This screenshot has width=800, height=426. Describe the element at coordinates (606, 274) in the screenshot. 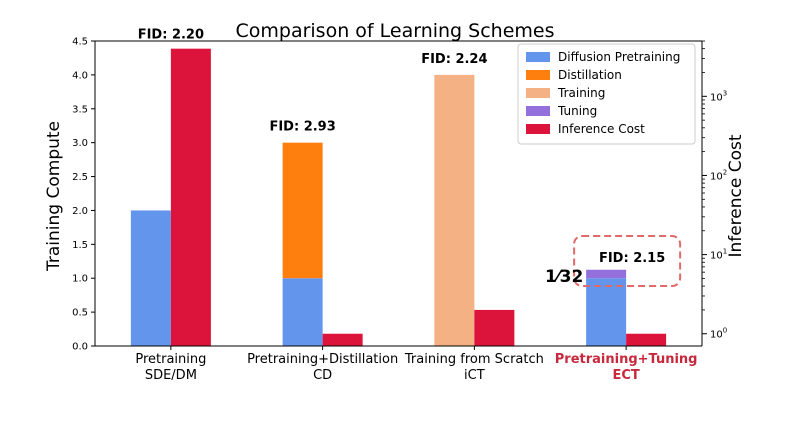

I see `bar-tuning` at that location.